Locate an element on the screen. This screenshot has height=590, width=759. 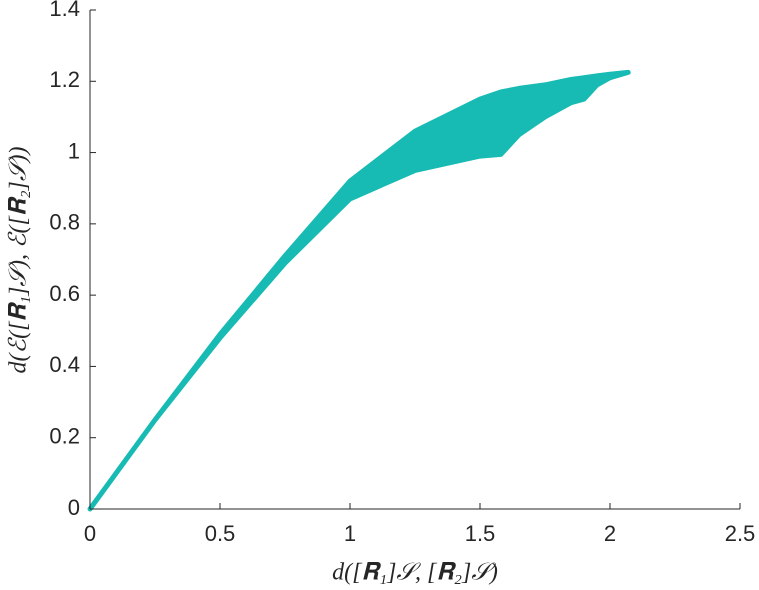
y-axis-label: d(ℰ([𝐑₁]𝒮), ℰ([𝐑₂]𝒮)) is located at coordinates (19, 260).